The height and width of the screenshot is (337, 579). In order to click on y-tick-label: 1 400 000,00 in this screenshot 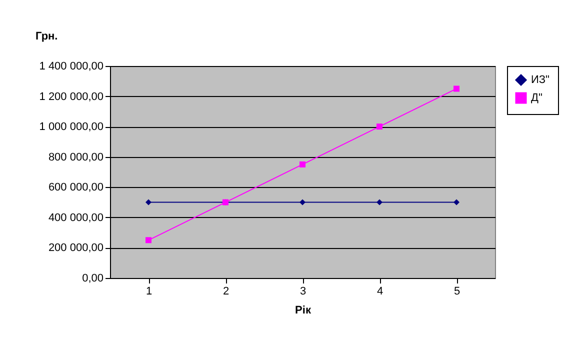, I will do `click(71, 66)`.